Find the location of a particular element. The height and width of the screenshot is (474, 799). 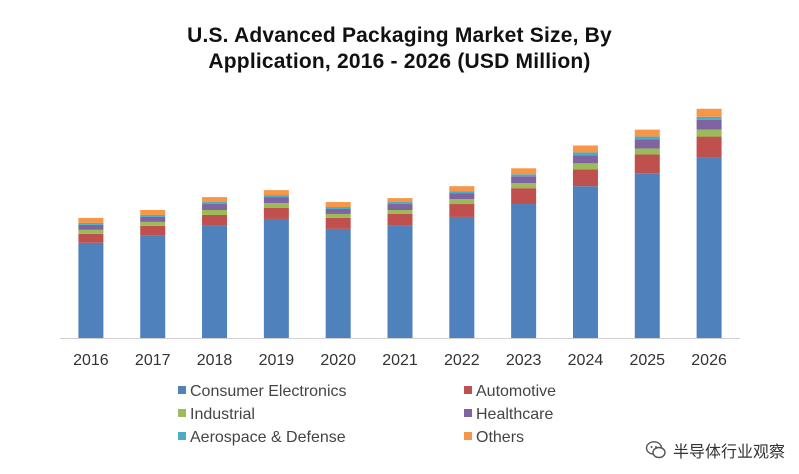

bar-2020-others is located at coordinates (338, 205).